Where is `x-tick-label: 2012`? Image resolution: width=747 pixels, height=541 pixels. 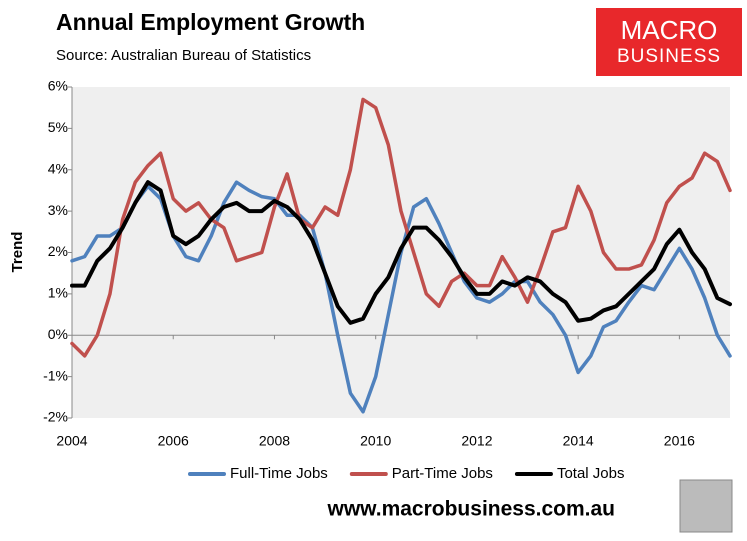 x-tick-label: 2012 is located at coordinates (476, 441).